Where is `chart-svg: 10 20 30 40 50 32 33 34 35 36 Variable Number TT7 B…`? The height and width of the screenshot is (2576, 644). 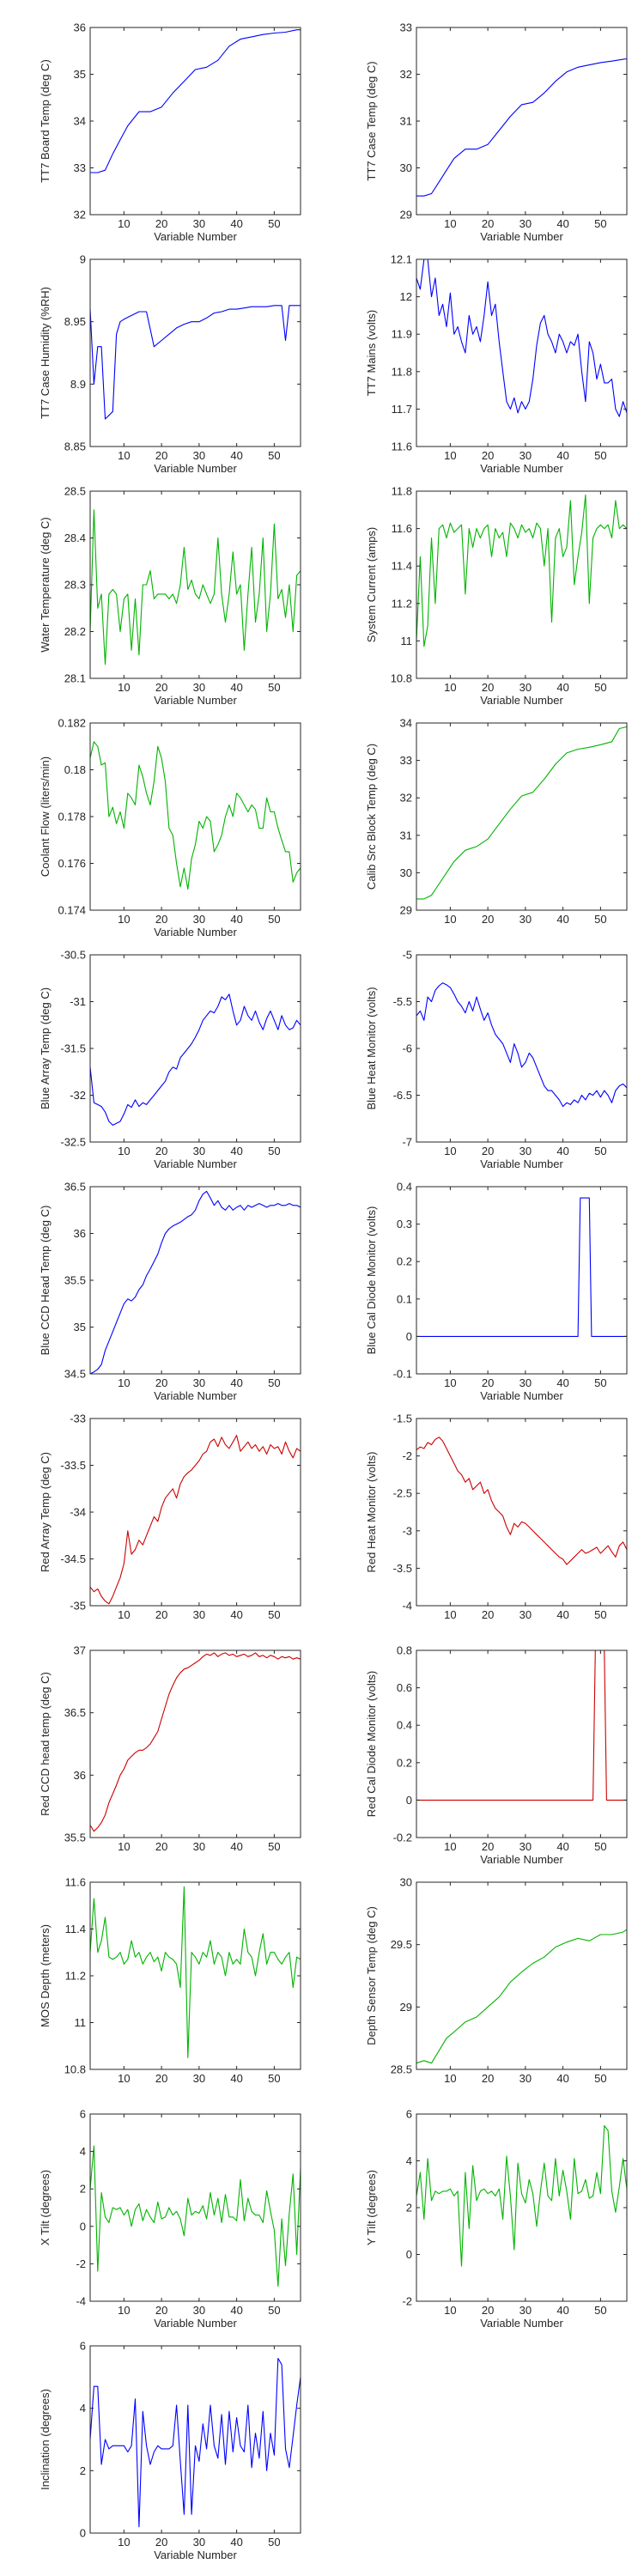
chart-svg: 10 20 30 40 50 32 33 34 35 36 Variable Number TT7 B… is located at coordinates (170, 132).